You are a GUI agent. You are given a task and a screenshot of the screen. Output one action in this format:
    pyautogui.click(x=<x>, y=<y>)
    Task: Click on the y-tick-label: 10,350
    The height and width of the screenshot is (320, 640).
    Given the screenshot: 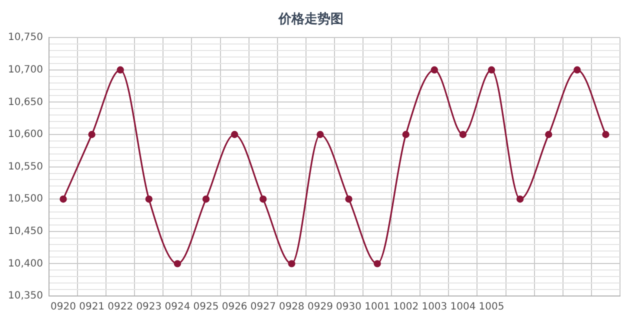 What is the action you would take?
    pyautogui.click(x=25, y=296)
    